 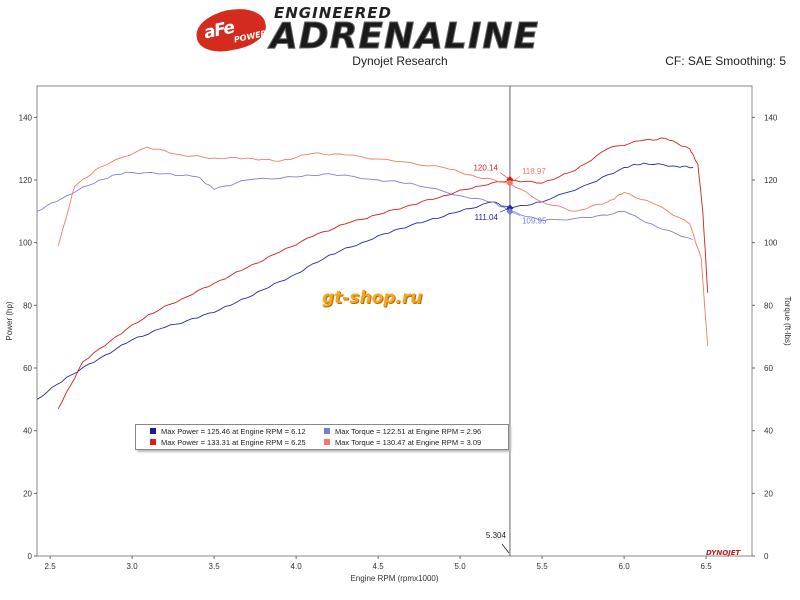 I want to click on legend-item: Max Torque = 130.47 at Engine RPM = 3.09, so click(x=402, y=442).